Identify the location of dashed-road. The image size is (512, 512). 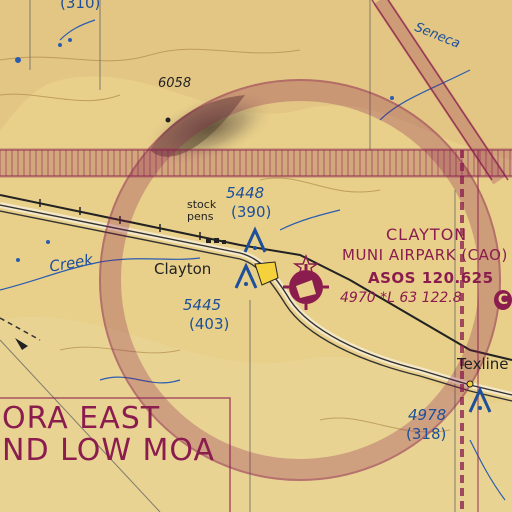
(20, 329).